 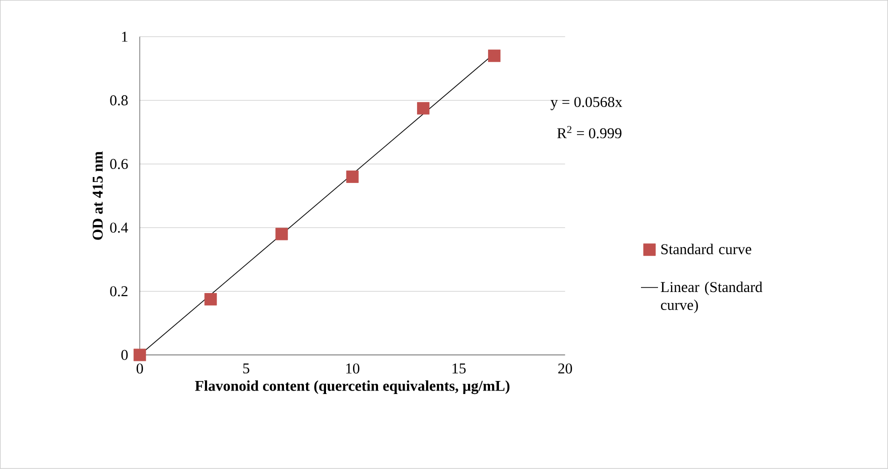 I want to click on legend-label: Linear (Standard curve), so click(x=711, y=298).